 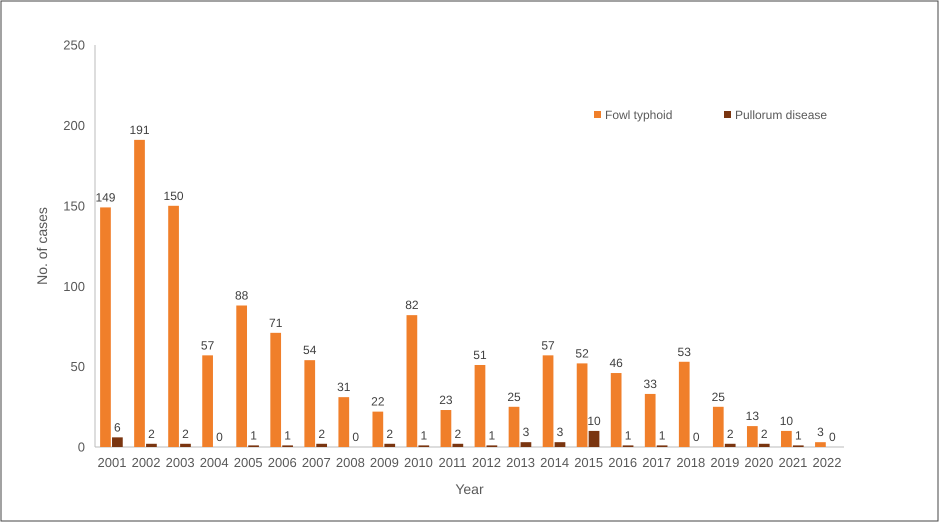 What do you see at coordinates (42, 246) in the screenshot?
I see `y-axis-title: No. of cases` at bounding box center [42, 246].